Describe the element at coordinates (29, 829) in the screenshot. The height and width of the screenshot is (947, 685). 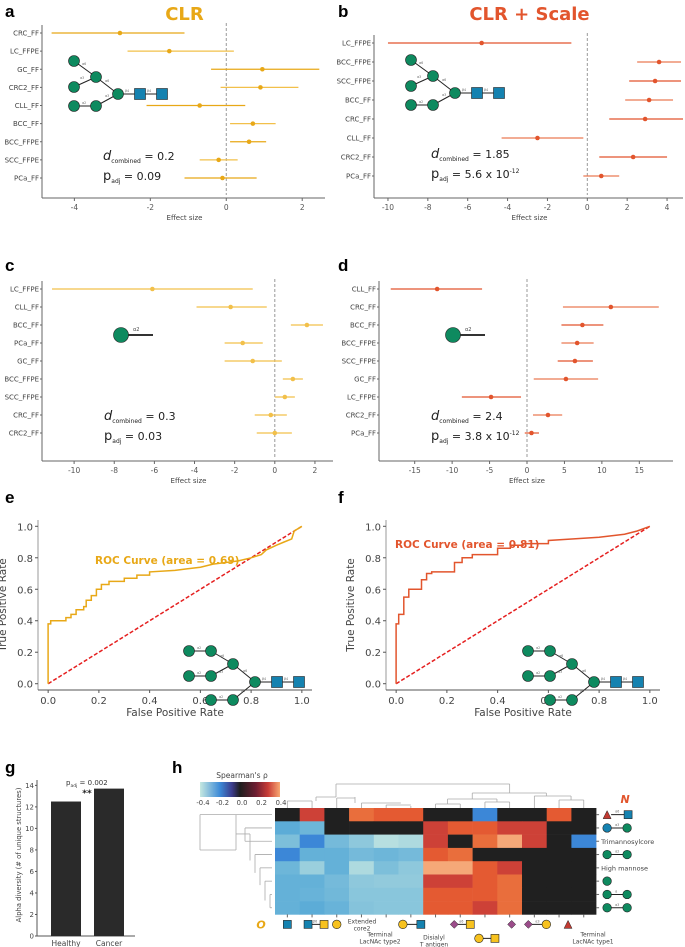
I see `y-tick-label: 10` at that location.